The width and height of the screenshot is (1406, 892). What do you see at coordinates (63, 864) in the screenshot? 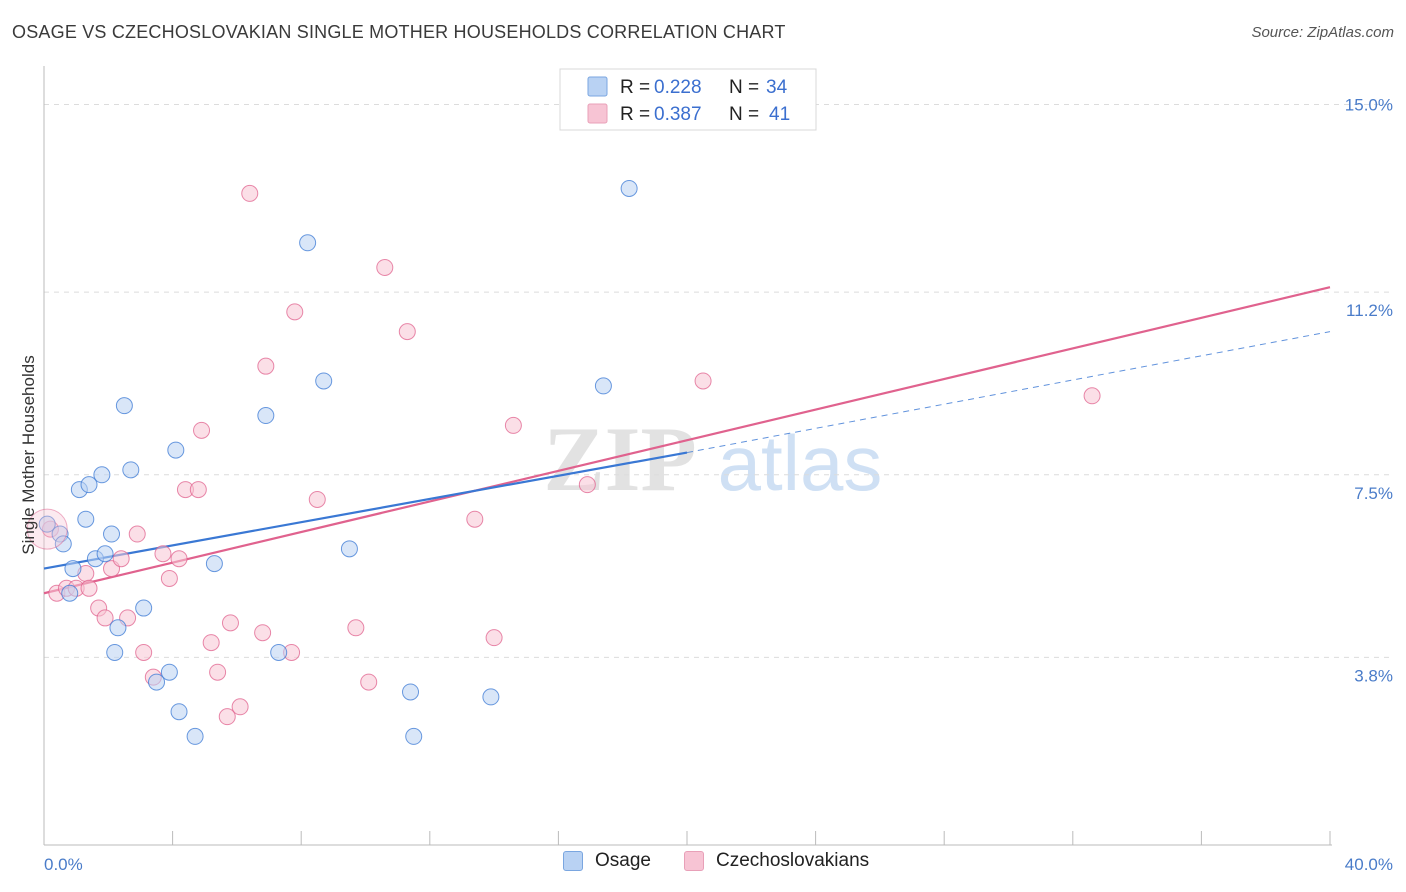
I see `x-tick-label-min: 0.0%` at bounding box center [63, 864].